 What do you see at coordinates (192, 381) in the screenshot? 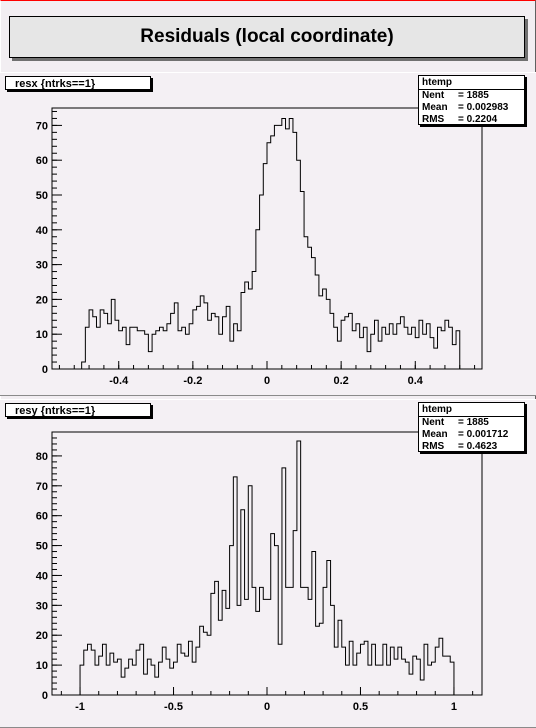
I see `x-tick-label: -0.2` at bounding box center [192, 381].